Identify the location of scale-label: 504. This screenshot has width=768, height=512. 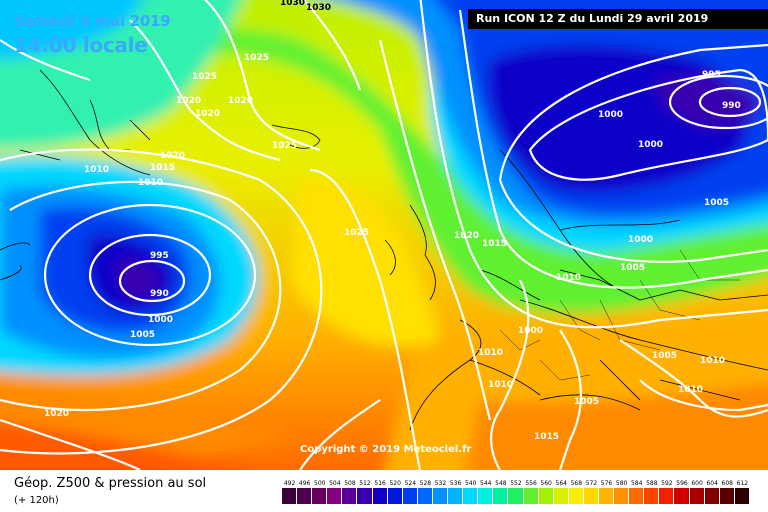
(335, 483).